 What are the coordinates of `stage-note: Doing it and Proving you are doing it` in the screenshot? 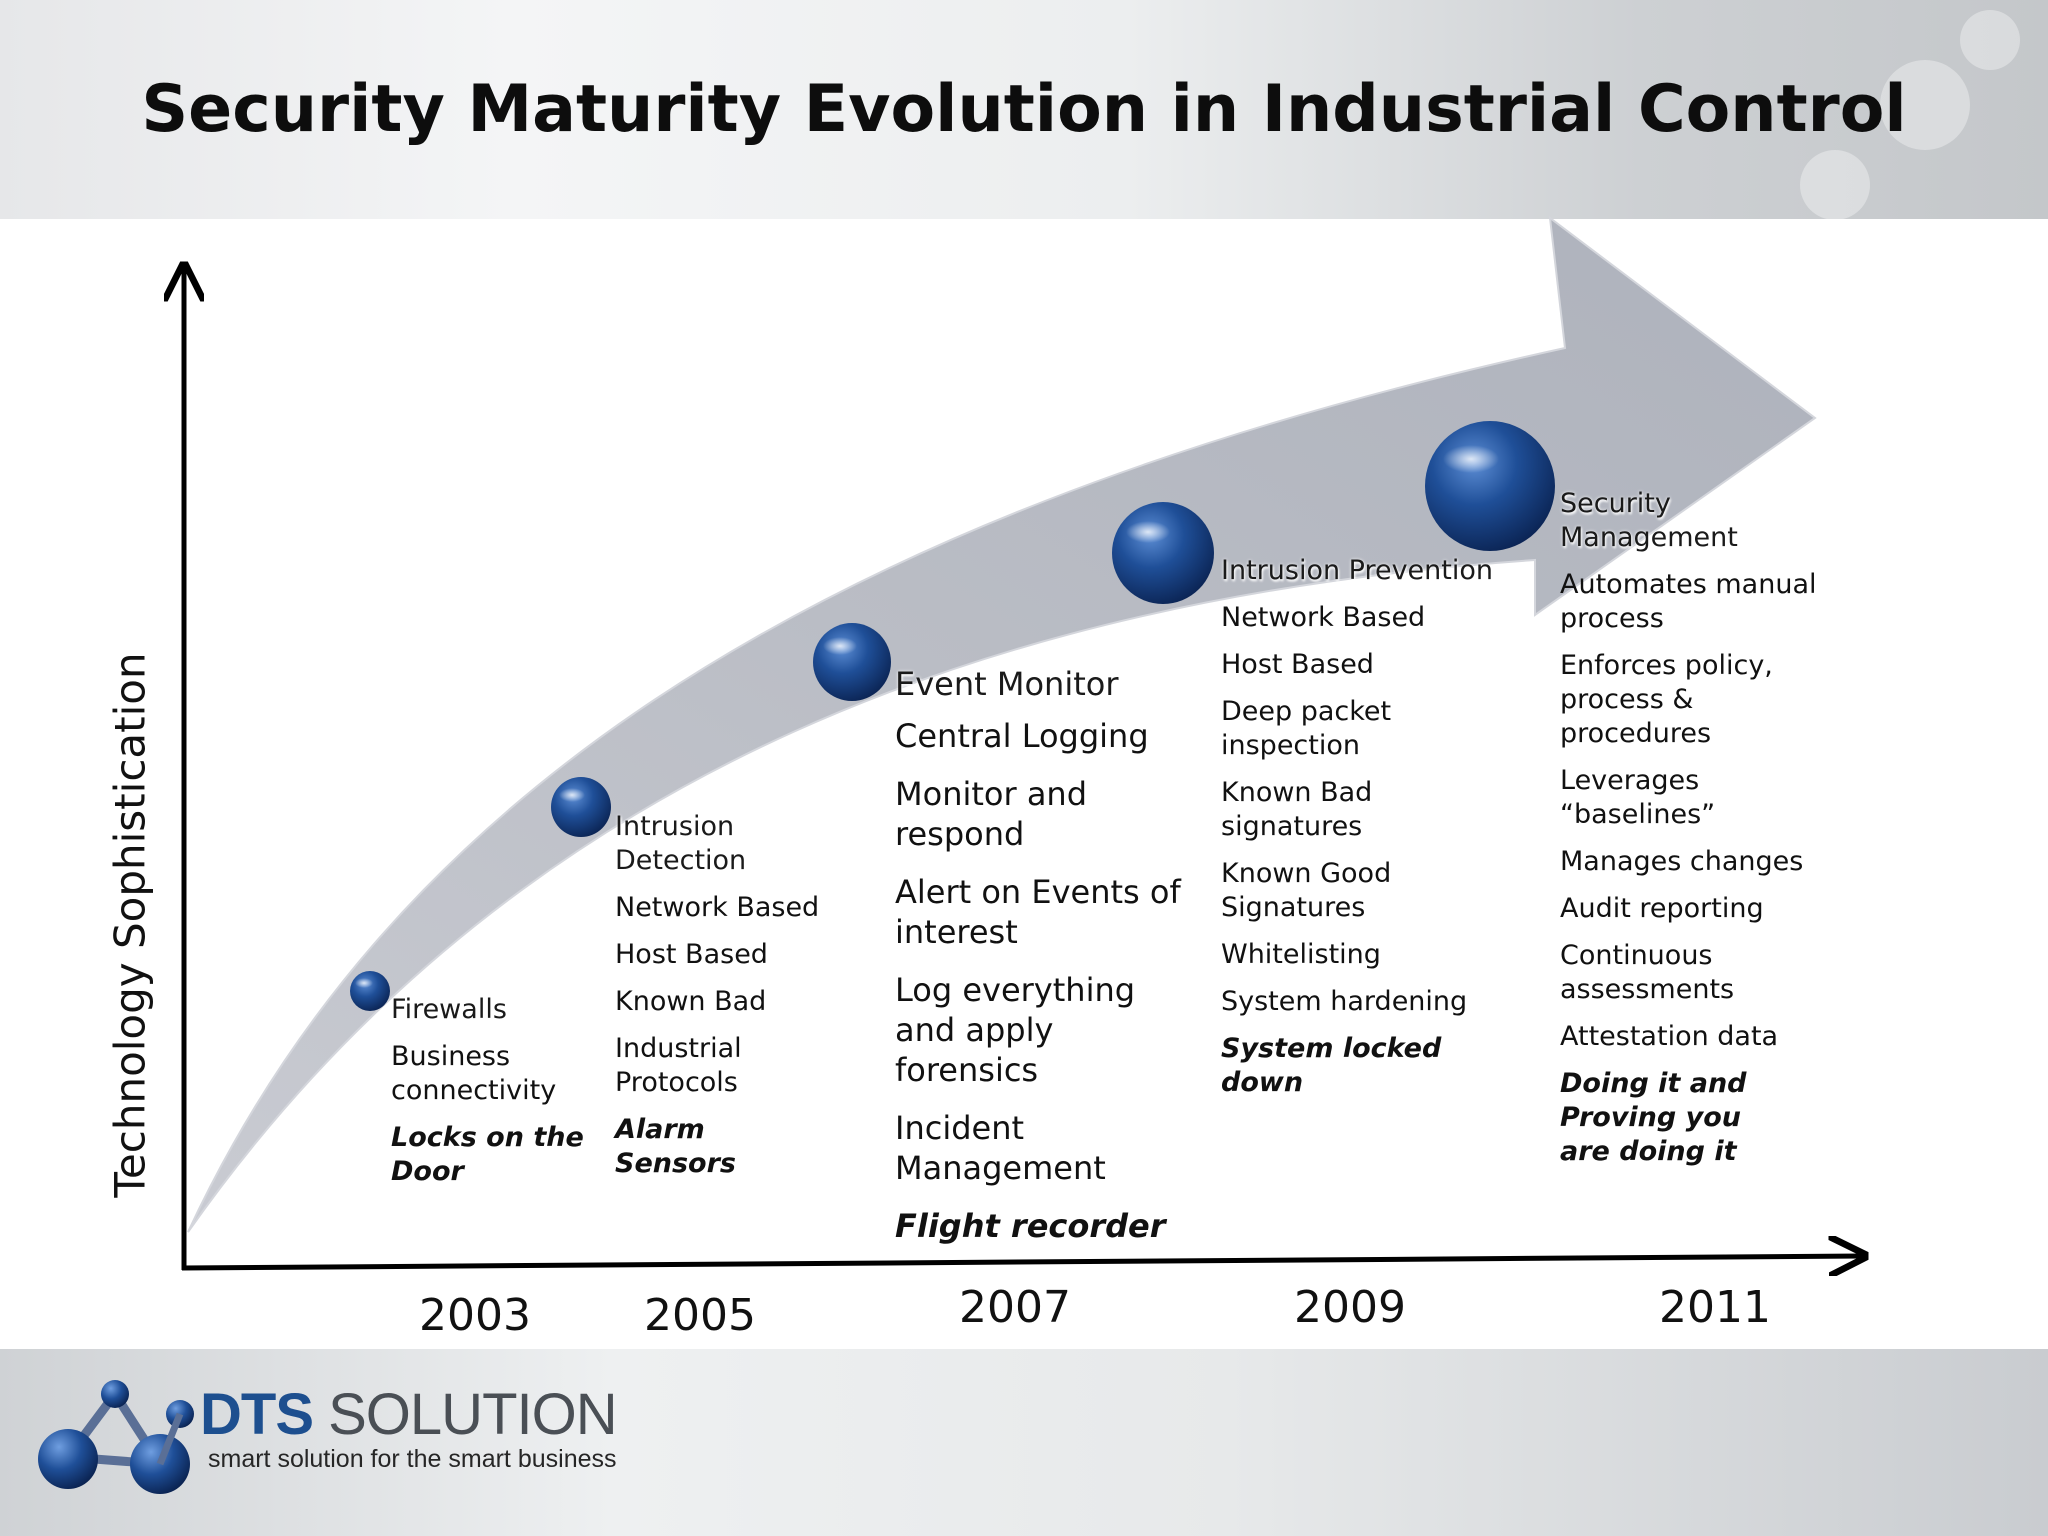 It's located at (1653, 1117).